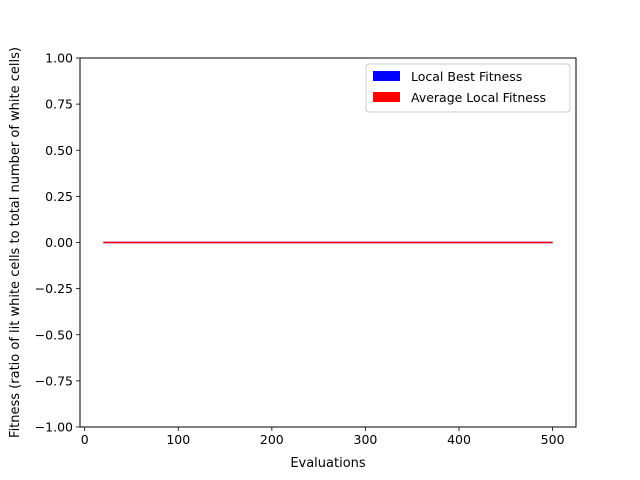  I want to click on y-tick-label: 0.25, so click(59, 196).